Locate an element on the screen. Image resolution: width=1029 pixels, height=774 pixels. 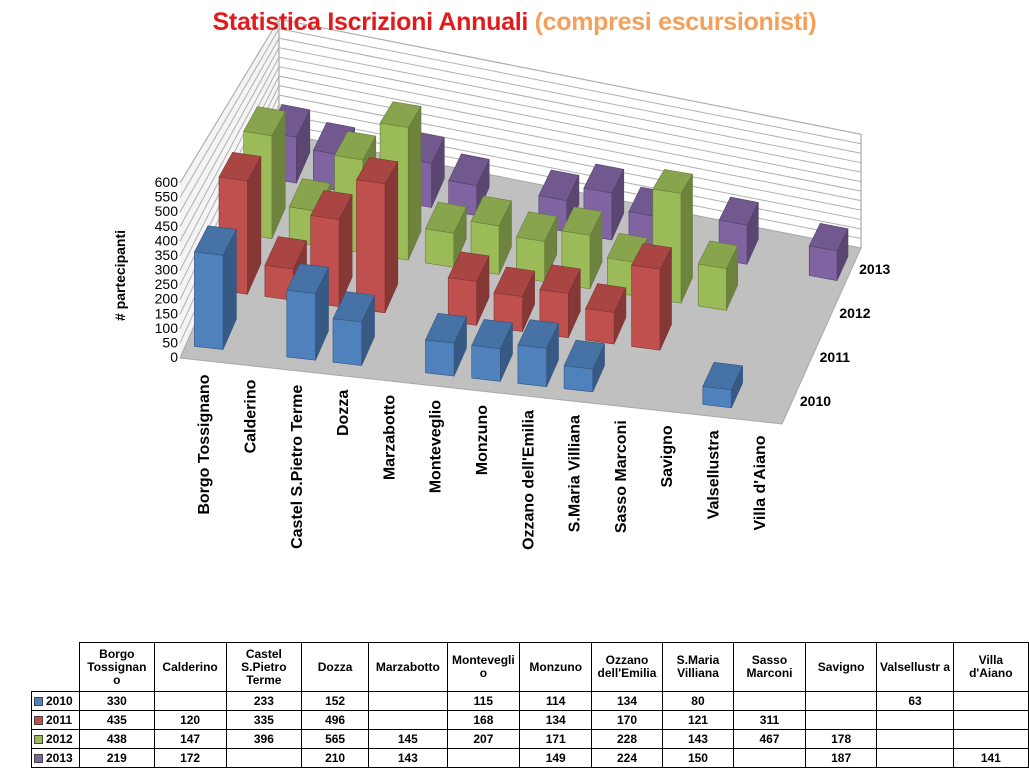
y-tick-label: 350 is located at coordinates (167, 255).